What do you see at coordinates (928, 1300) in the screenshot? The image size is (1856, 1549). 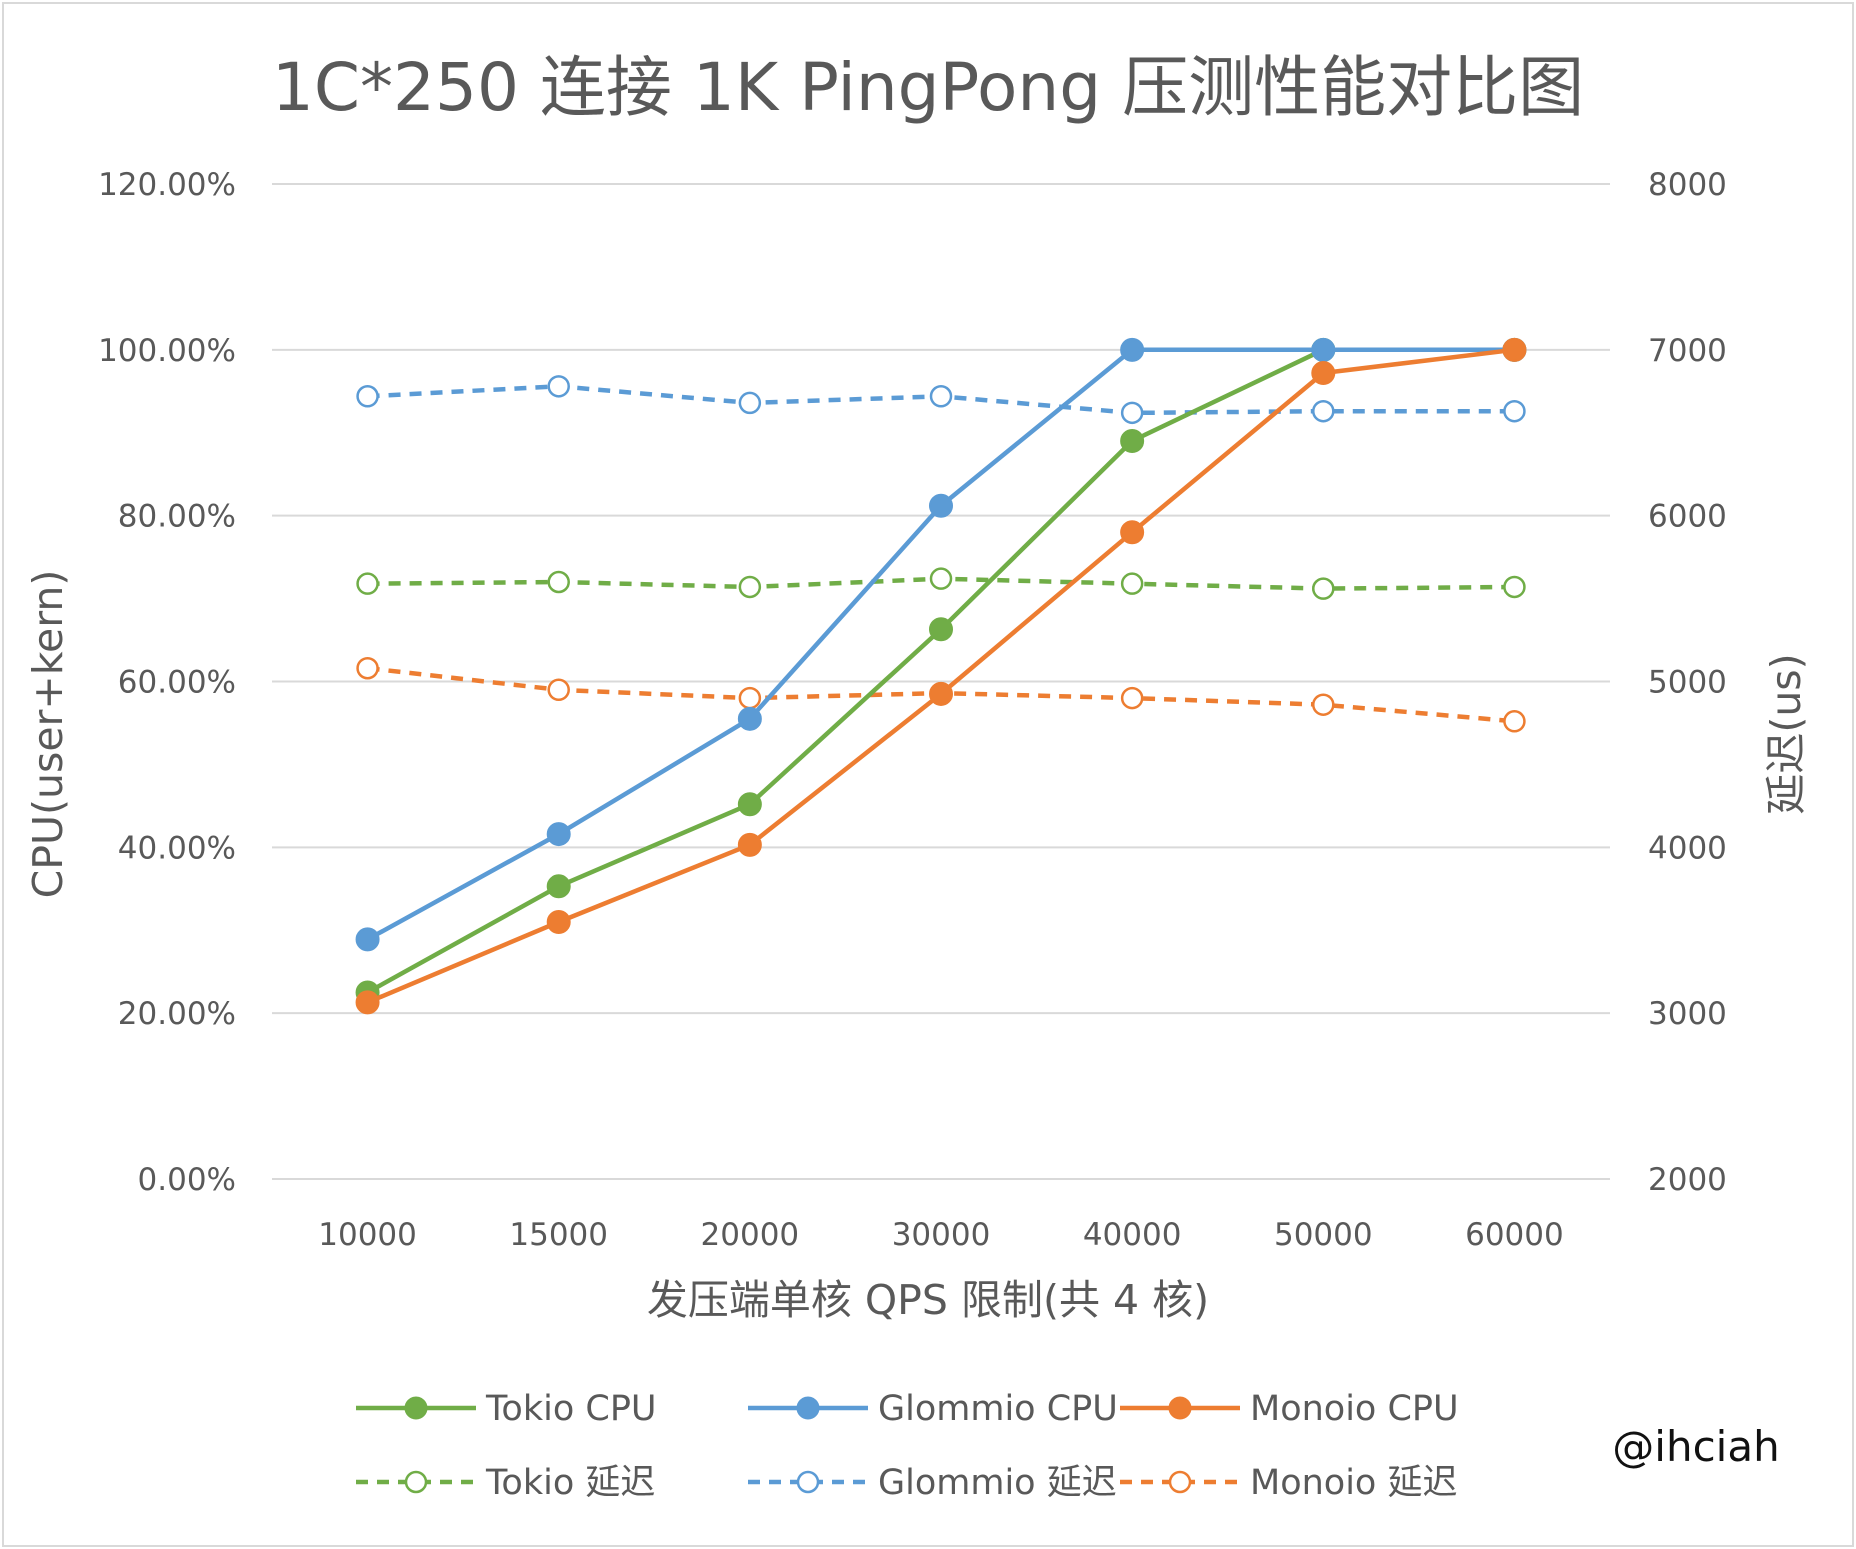 I see `x-axis-title: 发压端单核 QPS 限制(共 4 核)` at bounding box center [928, 1300].